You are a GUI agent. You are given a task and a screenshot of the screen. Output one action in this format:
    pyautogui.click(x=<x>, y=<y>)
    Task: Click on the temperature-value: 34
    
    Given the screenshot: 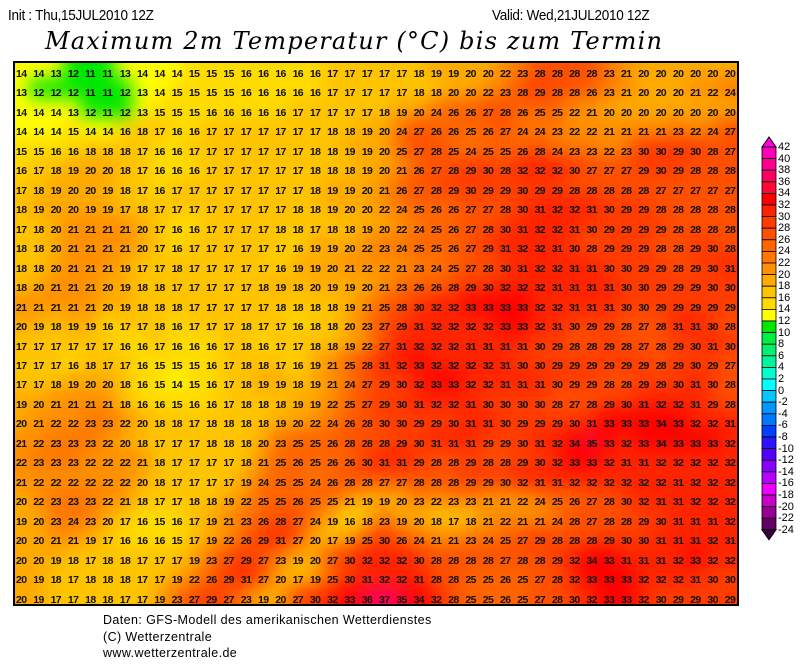 What is the action you would take?
    pyautogui.click(x=661, y=443)
    